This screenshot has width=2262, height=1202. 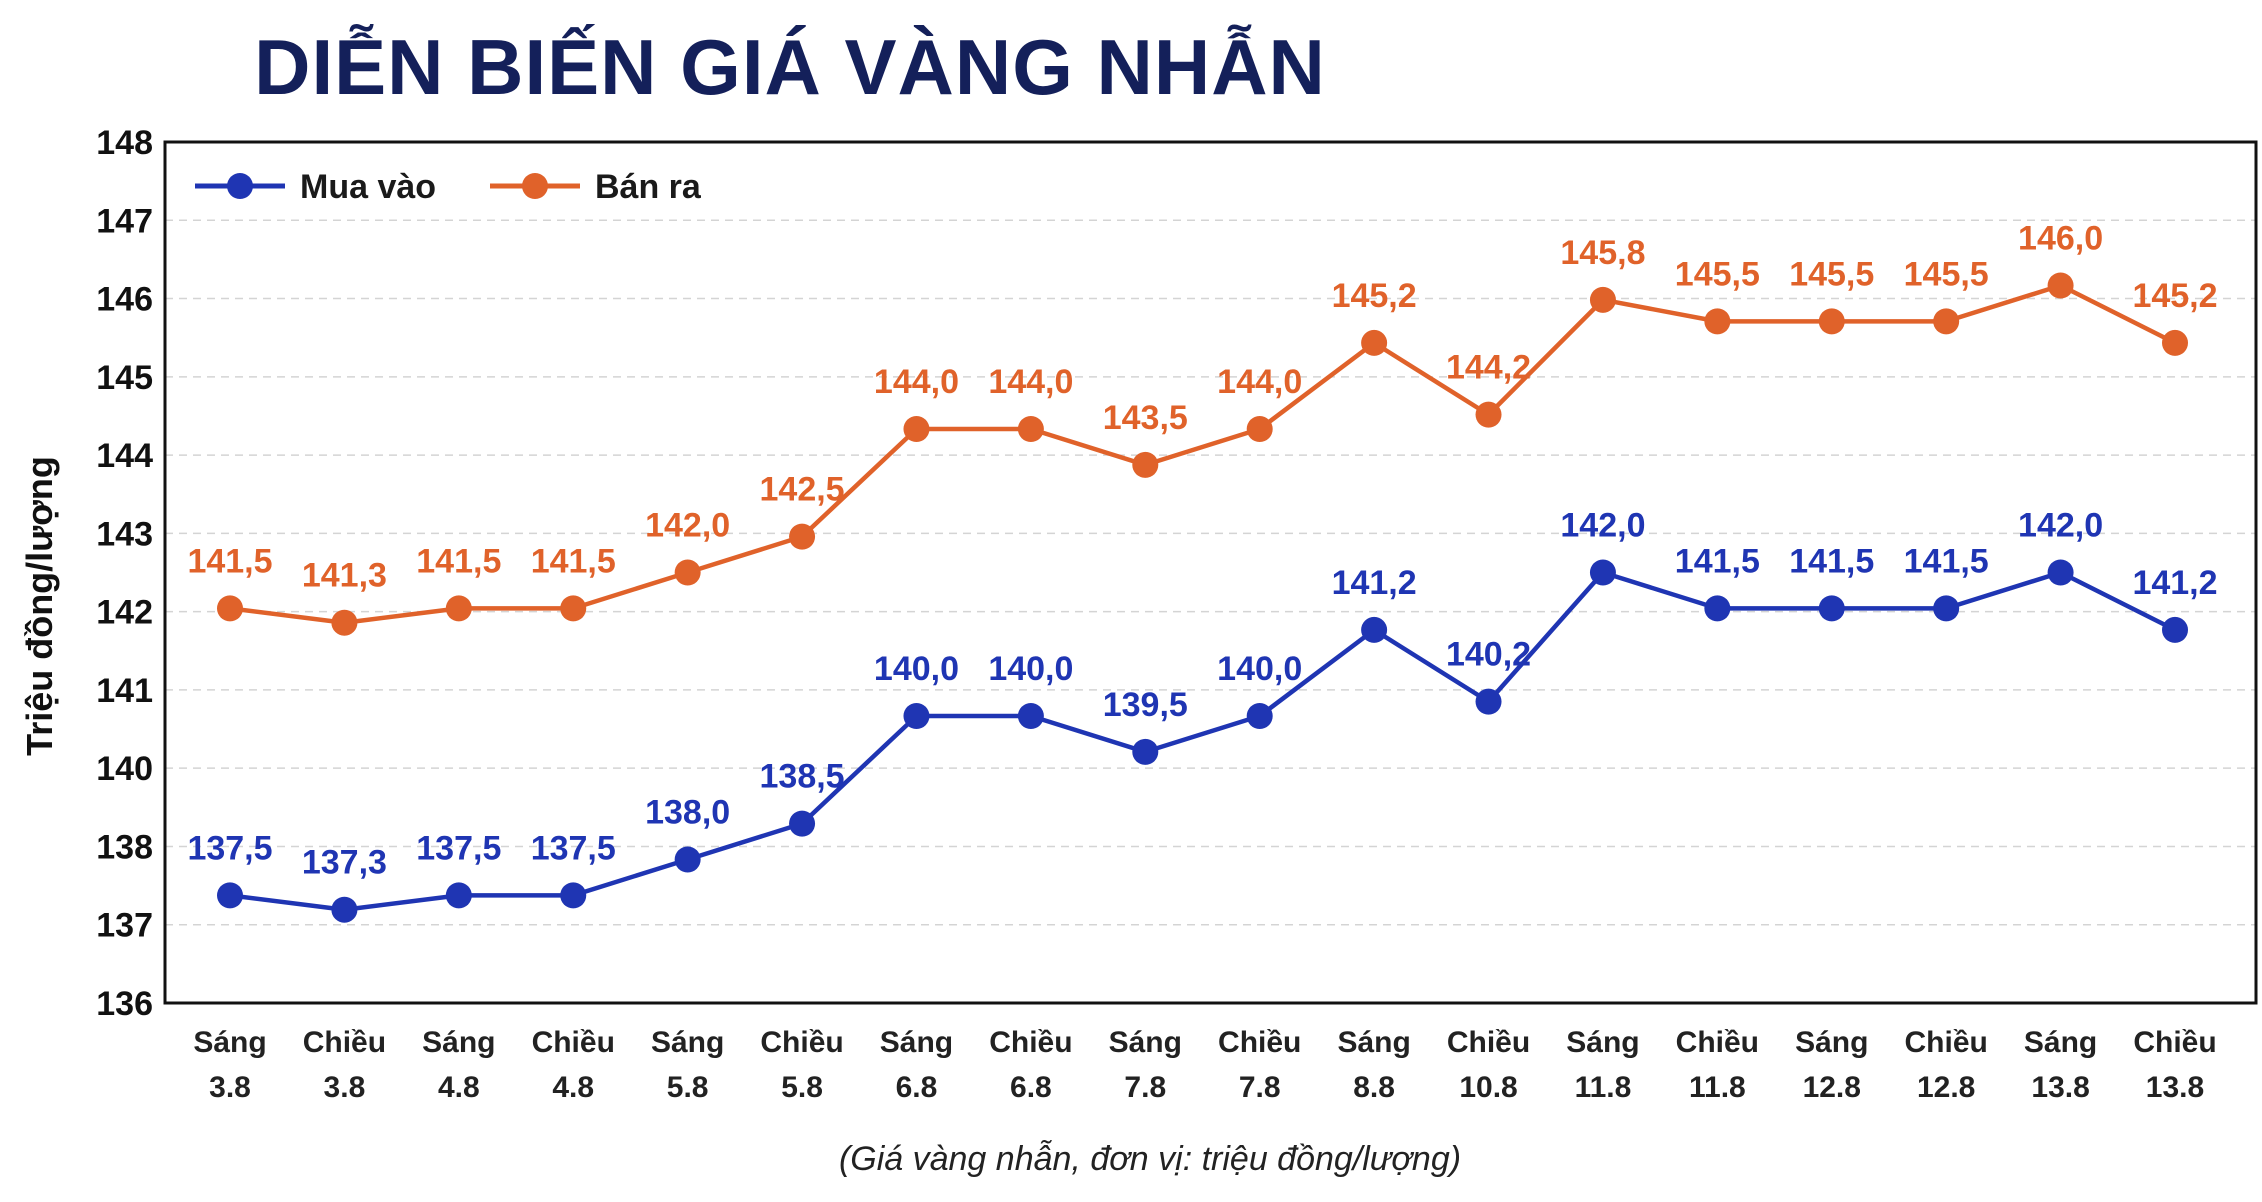 I want to click on y-tick-label: 140, so click(x=124, y=769).